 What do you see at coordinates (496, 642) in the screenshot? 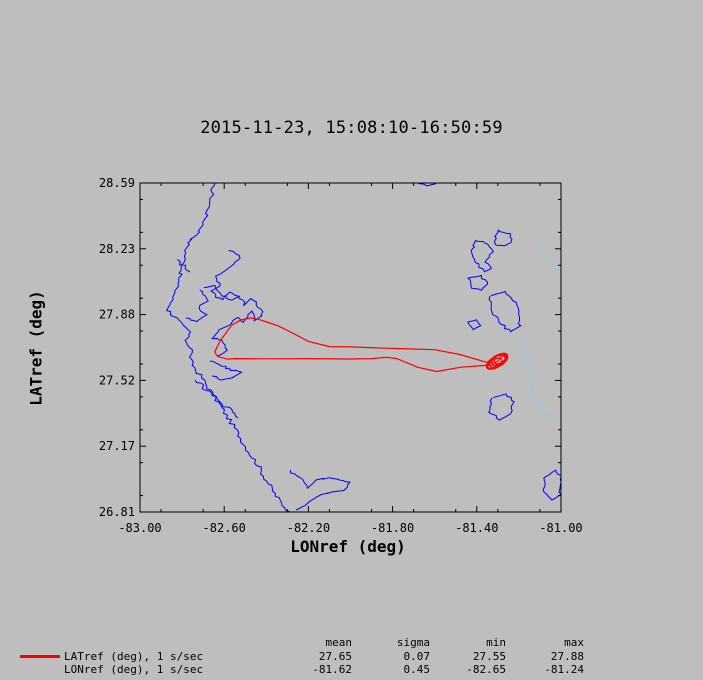
I see `legend-header-min: min` at bounding box center [496, 642].